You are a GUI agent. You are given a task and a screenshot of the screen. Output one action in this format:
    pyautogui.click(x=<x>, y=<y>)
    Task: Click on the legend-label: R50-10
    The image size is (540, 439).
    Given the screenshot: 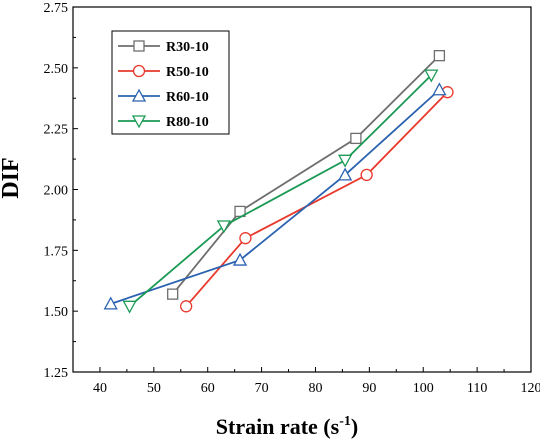 What is the action you would take?
    pyautogui.click(x=187, y=72)
    